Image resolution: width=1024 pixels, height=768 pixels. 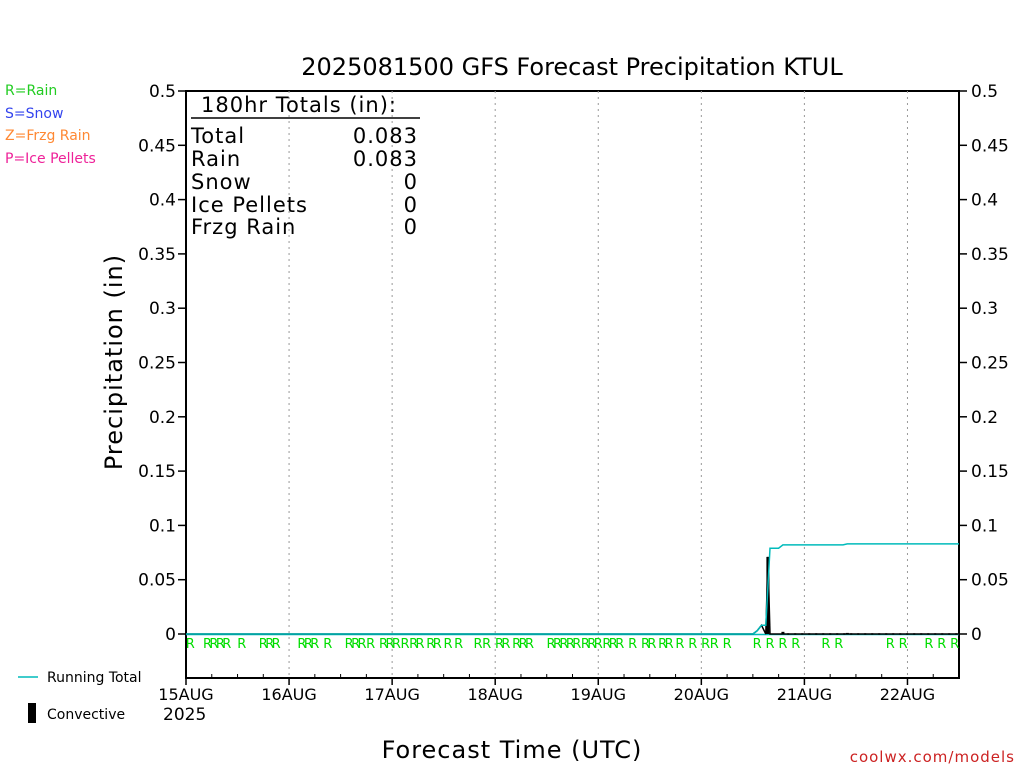 What do you see at coordinates (385, 159) in the screenshot?
I see `totals-rain-value: 0.083` at bounding box center [385, 159].